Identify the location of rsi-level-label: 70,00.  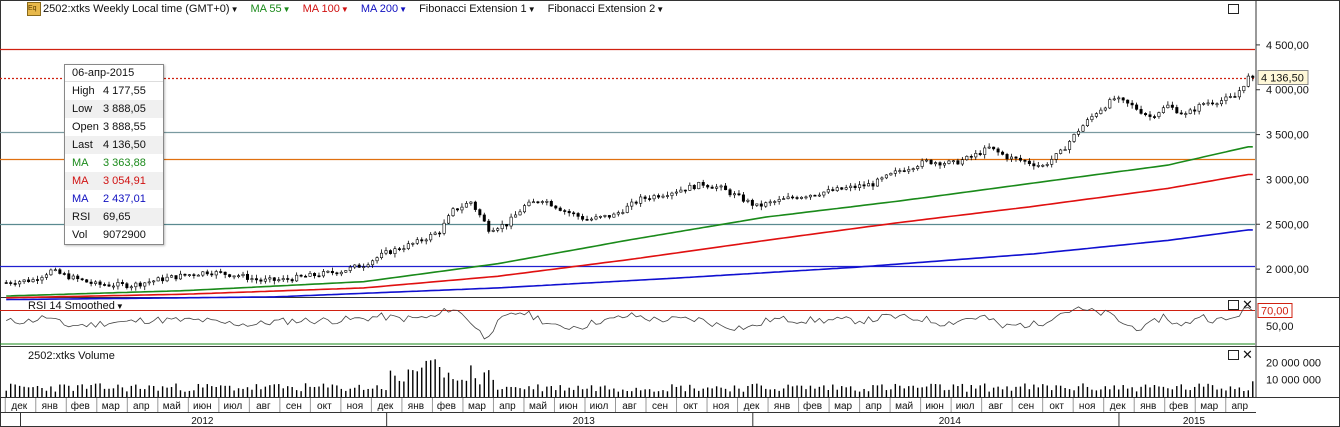
(1275, 312).